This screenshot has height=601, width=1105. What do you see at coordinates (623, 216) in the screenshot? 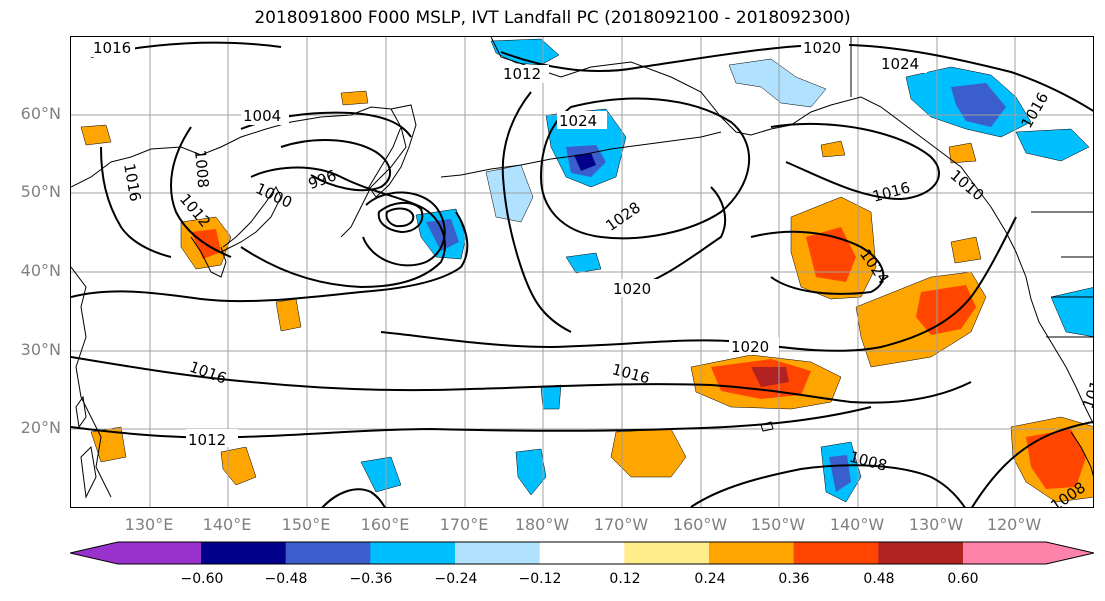
I see `contour-label: 1028` at bounding box center [623, 216].